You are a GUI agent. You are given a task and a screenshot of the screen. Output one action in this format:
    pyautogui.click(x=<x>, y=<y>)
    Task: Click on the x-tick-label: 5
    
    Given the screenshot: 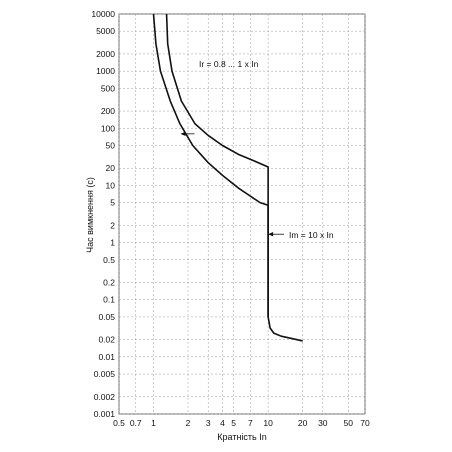 What is the action you would take?
    pyautogui.click(x=233, y=423)
    